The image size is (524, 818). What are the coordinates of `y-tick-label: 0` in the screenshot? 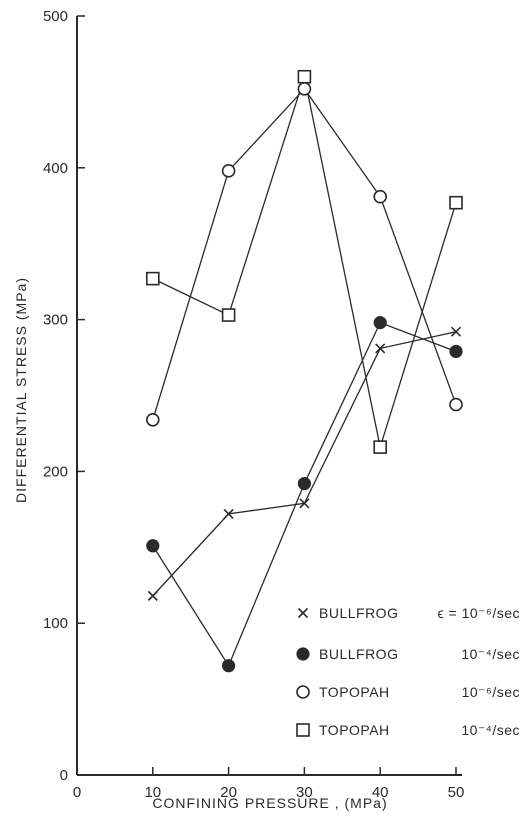 It's located at (64, 775).